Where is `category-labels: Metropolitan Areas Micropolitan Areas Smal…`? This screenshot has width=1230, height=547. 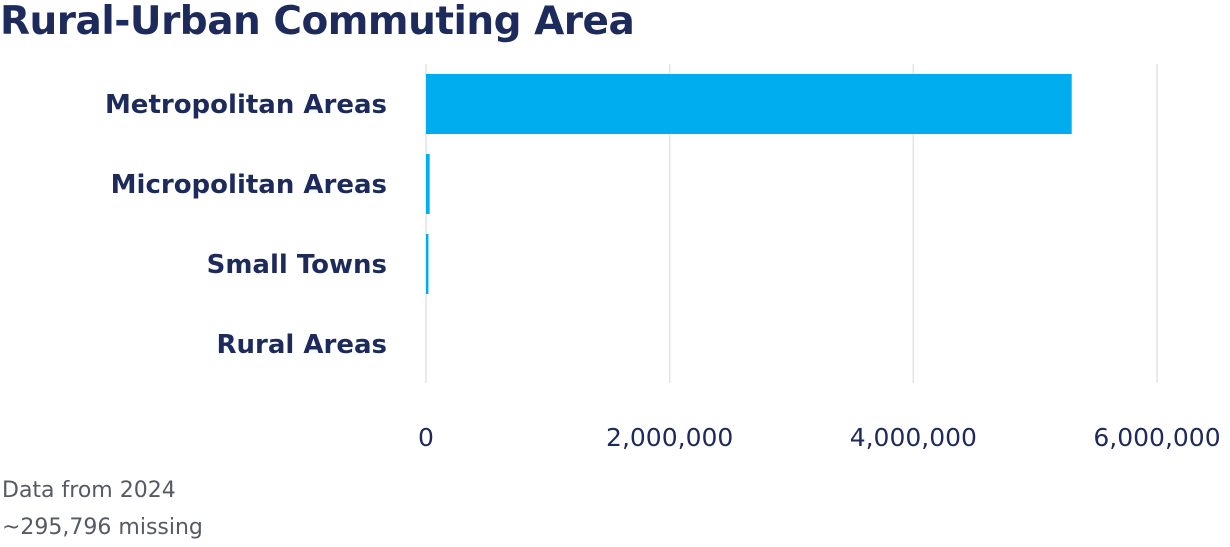 category-labels: Metropolitan Areas Micropolitan Areas Smal… is located at coordinates (246, 225).